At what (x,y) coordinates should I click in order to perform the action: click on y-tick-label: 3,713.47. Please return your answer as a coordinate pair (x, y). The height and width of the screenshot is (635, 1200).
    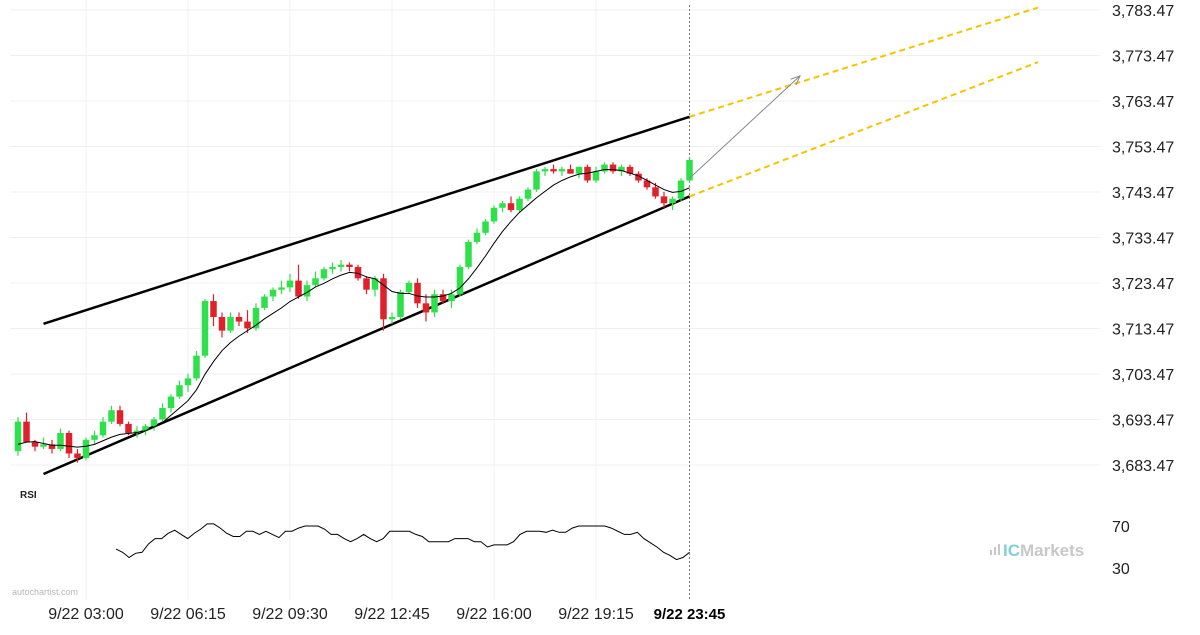
    Looking at the image, I should click on (1143, 330).